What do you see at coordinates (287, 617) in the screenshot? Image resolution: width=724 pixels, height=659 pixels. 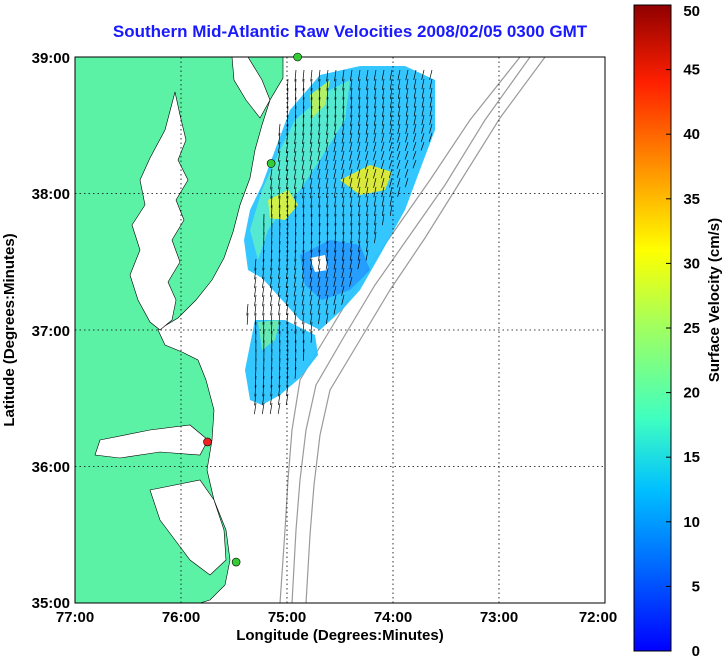 I see `x-tick-label: 75:00` at bounding box center [287, 617].